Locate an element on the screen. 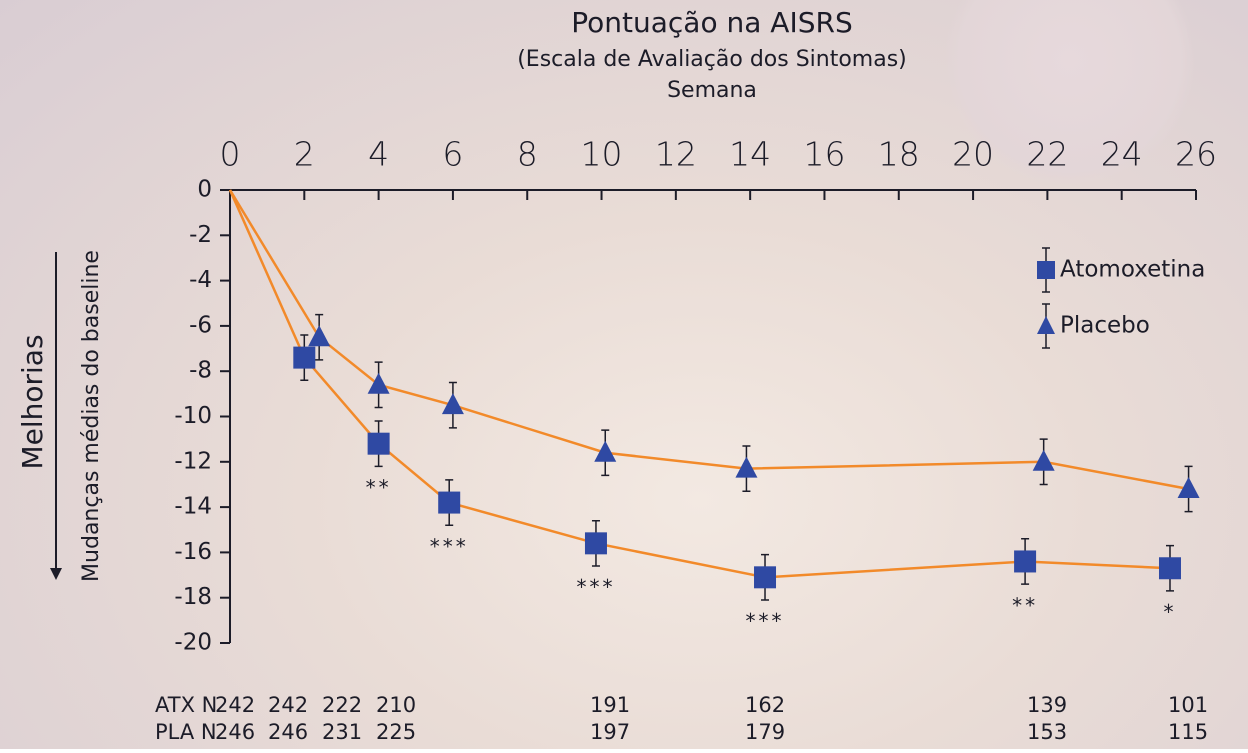 The height and width of the screenshot is (753, 1248). y-tick-label: -10 is located at coordinates (193, 416).